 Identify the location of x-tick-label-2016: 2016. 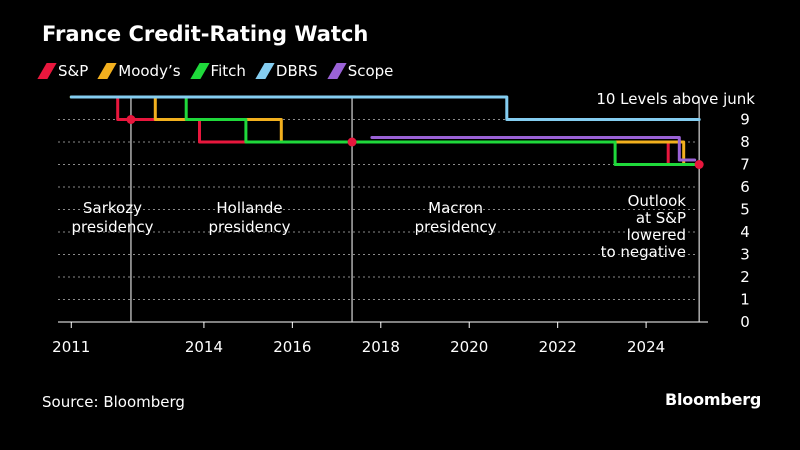
(292, 347).